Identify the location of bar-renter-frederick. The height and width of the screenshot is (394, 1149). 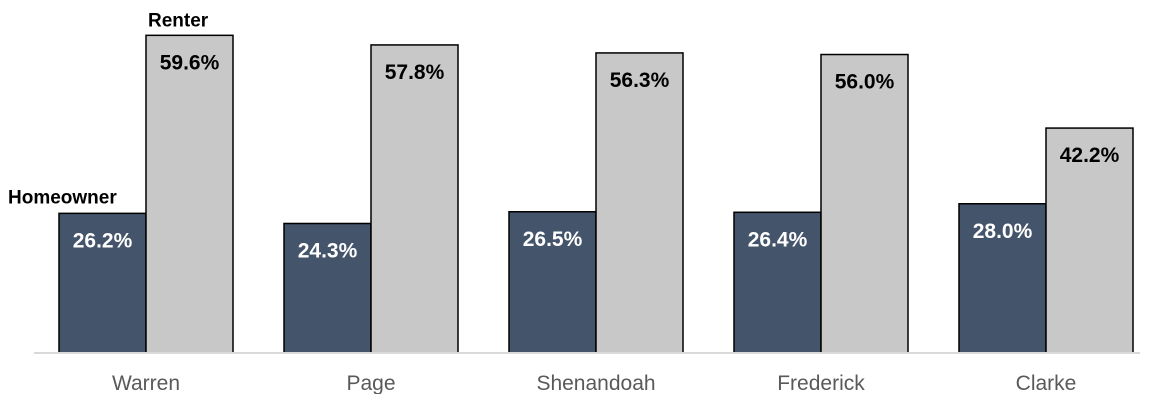
(864, 203).